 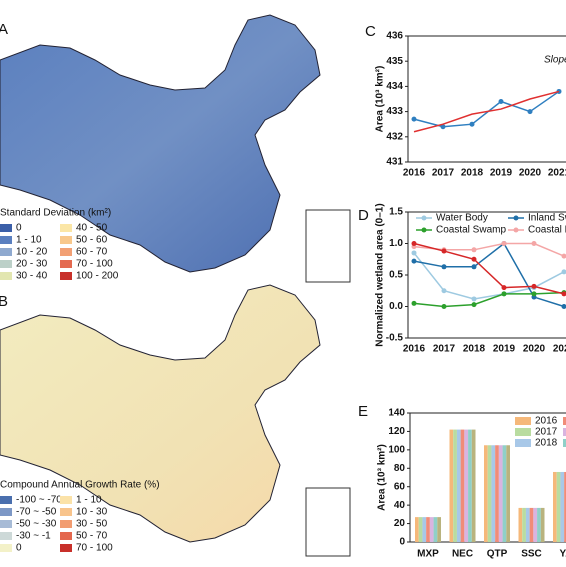 What do you see at coordinates (546, 443) in the screenshot?
I see `legend-label: 2018` at bounding box center [546, 443].